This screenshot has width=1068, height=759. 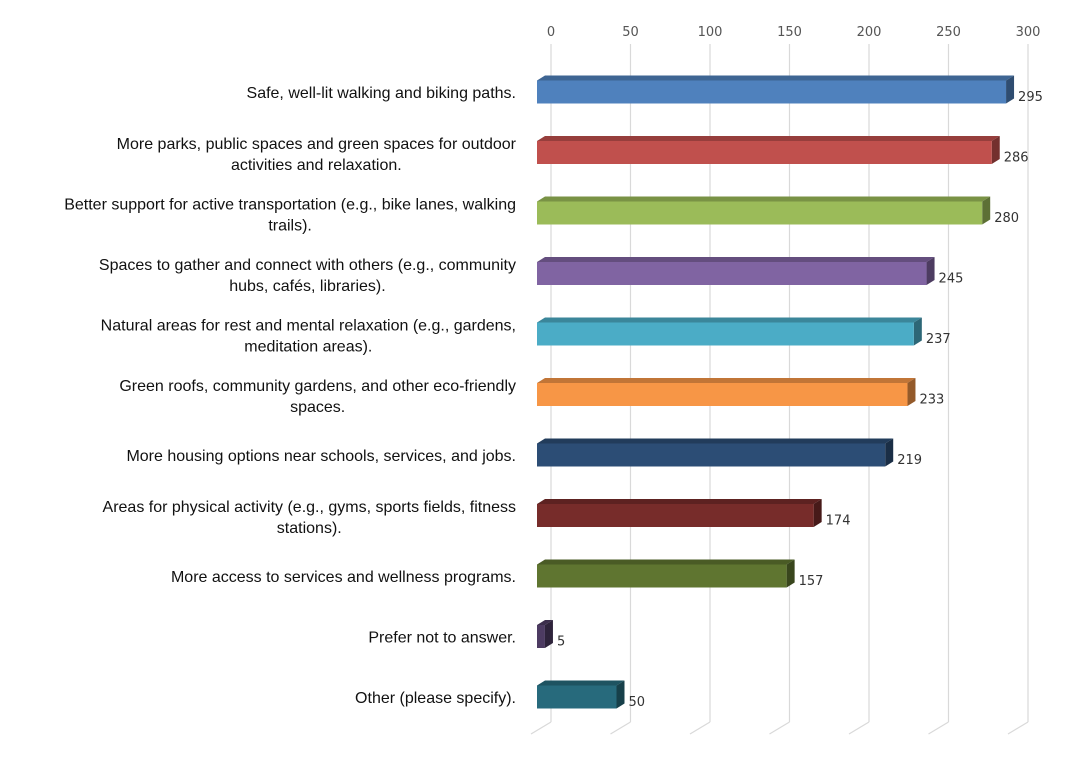 What do you see at coordinates (630, 32) in the screenshot?
I see `x-tick-label: 50` at bounding box center [630, 32].